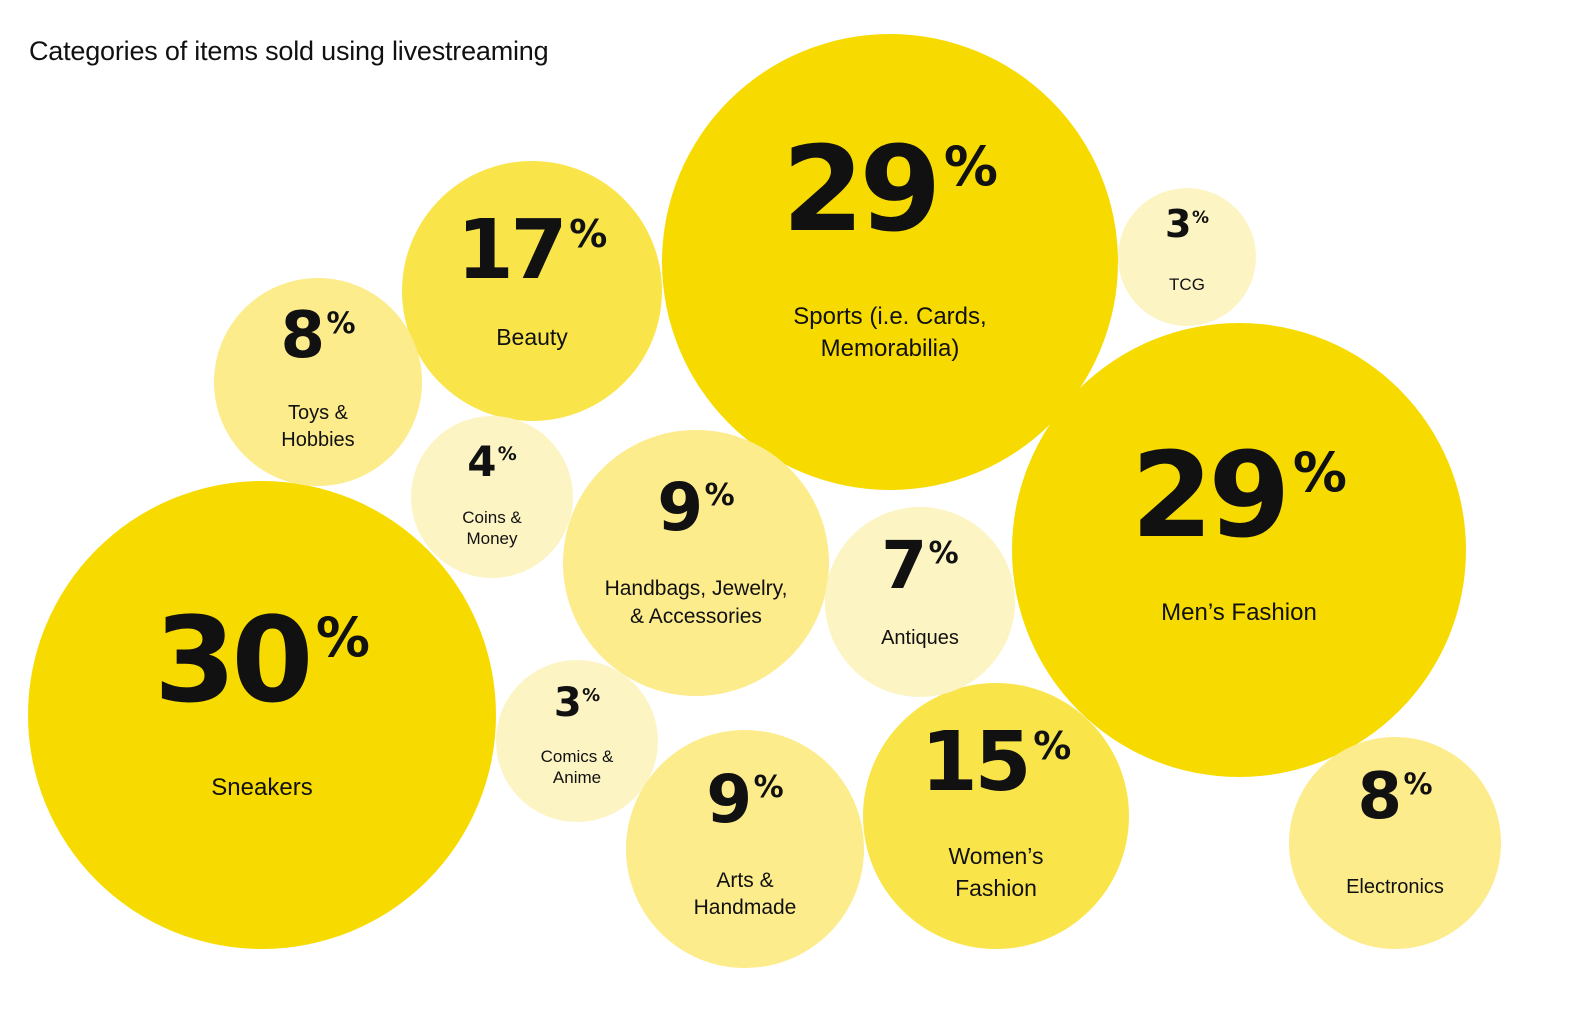 Image resolution: width=1596 pixels, height=1012 pixels. What do you see at coordinates (261, 787) in the screenshot?
I see `bubble-category-label: Sneakers` at bounding box center [261, 787].